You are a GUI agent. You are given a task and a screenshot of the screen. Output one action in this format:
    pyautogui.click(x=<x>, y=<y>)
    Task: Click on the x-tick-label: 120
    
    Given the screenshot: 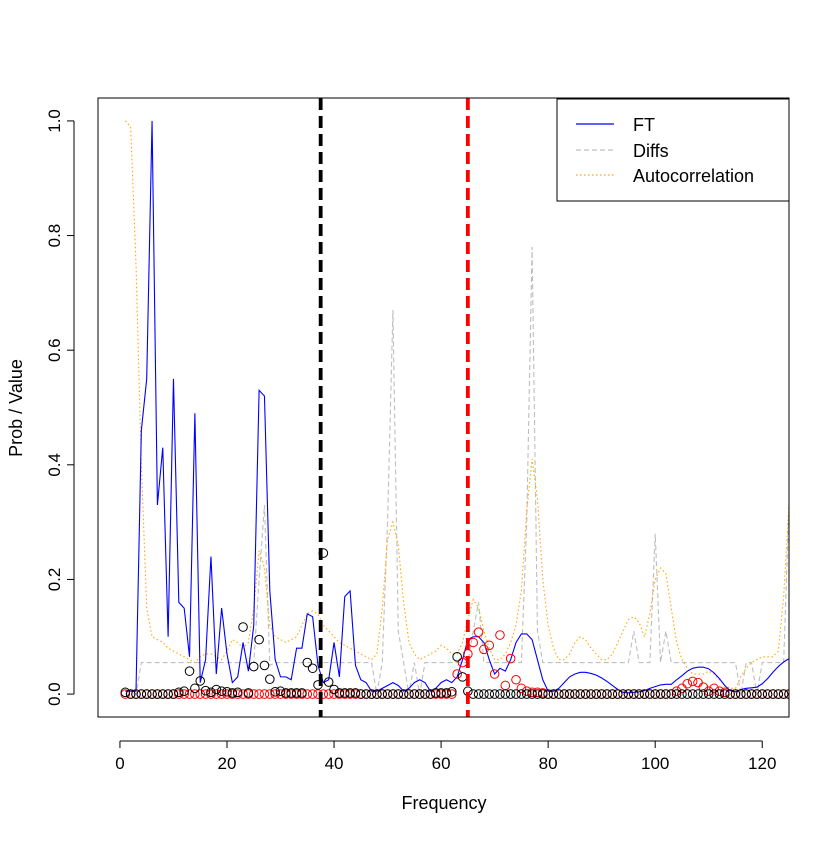 What is the action you would take?
    pyautogui.click(x=762, y=763)
    